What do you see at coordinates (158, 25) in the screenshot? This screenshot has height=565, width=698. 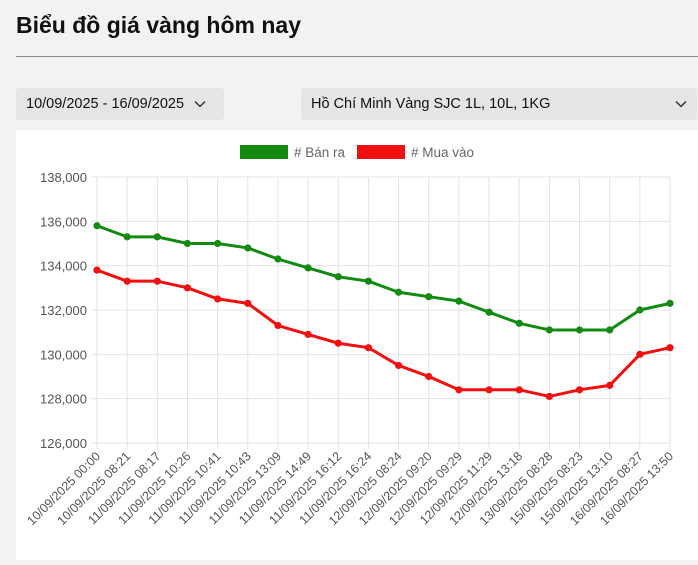 I see `page-title: Biểu đồ giá vàng hôm nay` at bounding box center [158, 25].